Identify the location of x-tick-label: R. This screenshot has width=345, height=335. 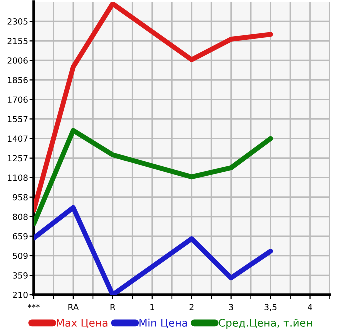
(113, 307).